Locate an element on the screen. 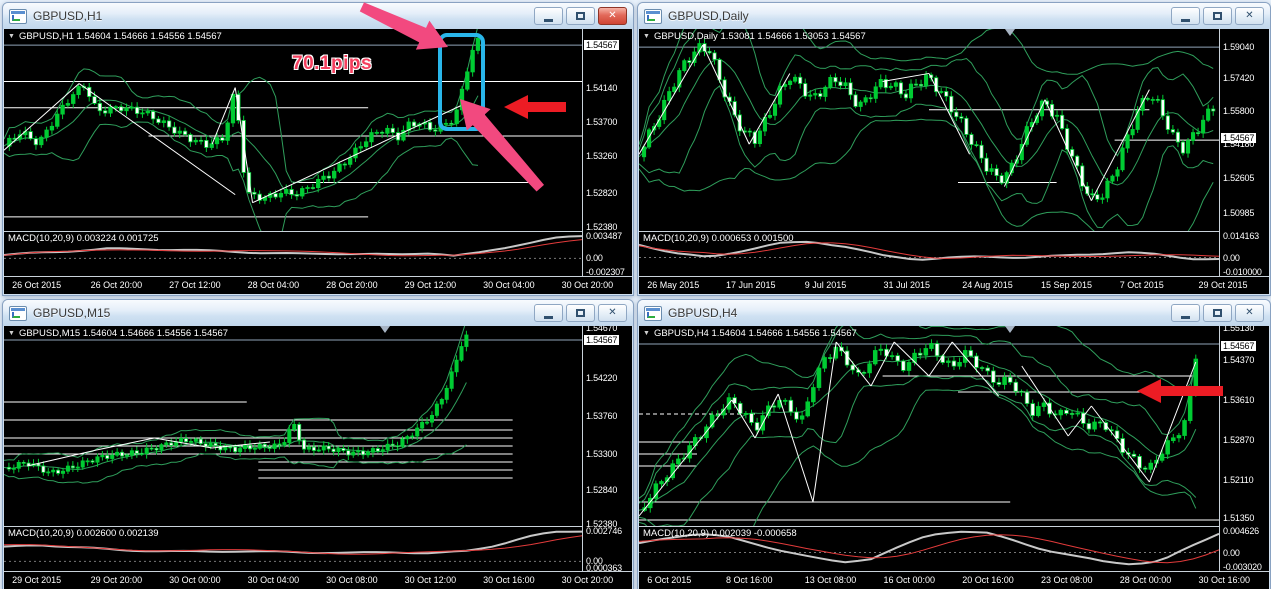 The image size is (1271, 589). time-tick: 27 Oct 12:00 is located at coordinates (195, 285).